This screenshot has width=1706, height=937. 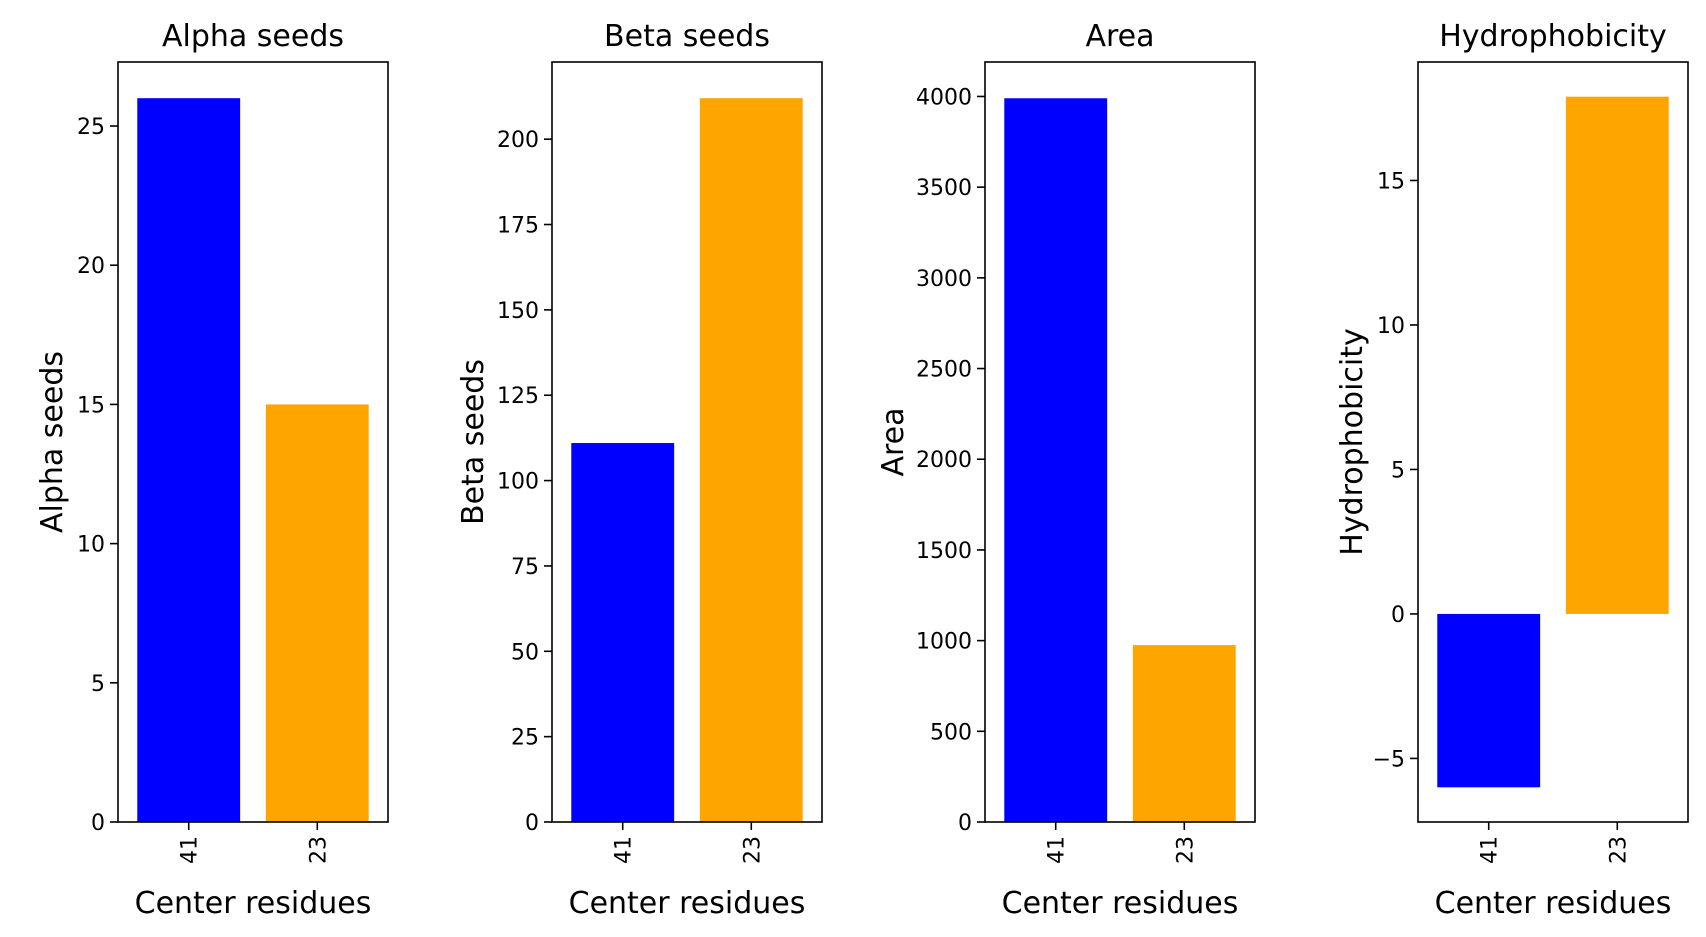 What do you see at coordinates (1119, 36) in the screenshot?
I see `panel-title: Area` at bounding box center [1119, 36].